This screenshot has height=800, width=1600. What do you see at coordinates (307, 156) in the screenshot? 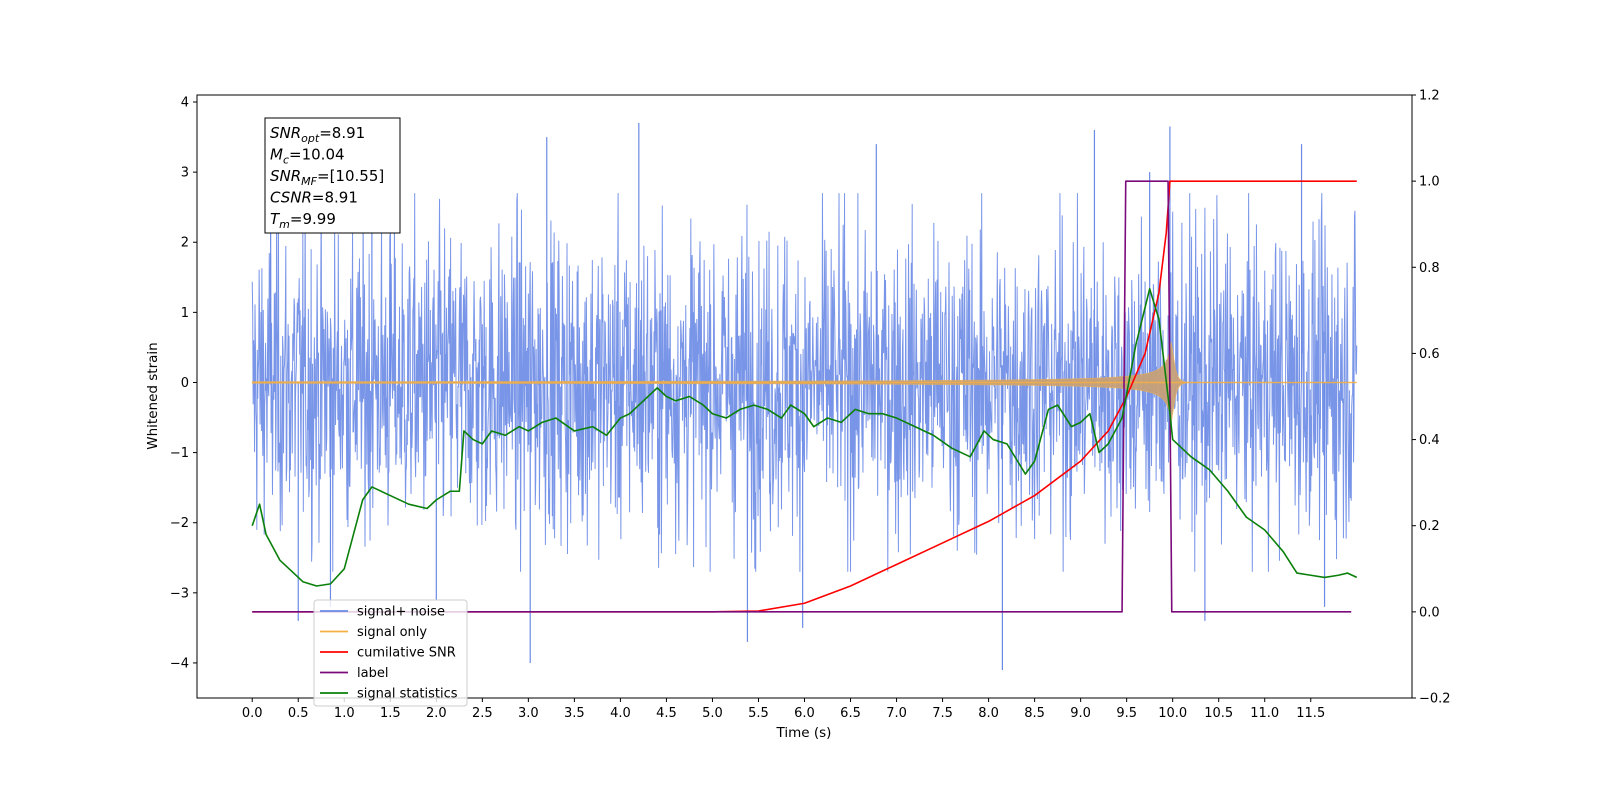
I see `annotation-line-1: Mc=10.04` at bounding box center [307, 156].